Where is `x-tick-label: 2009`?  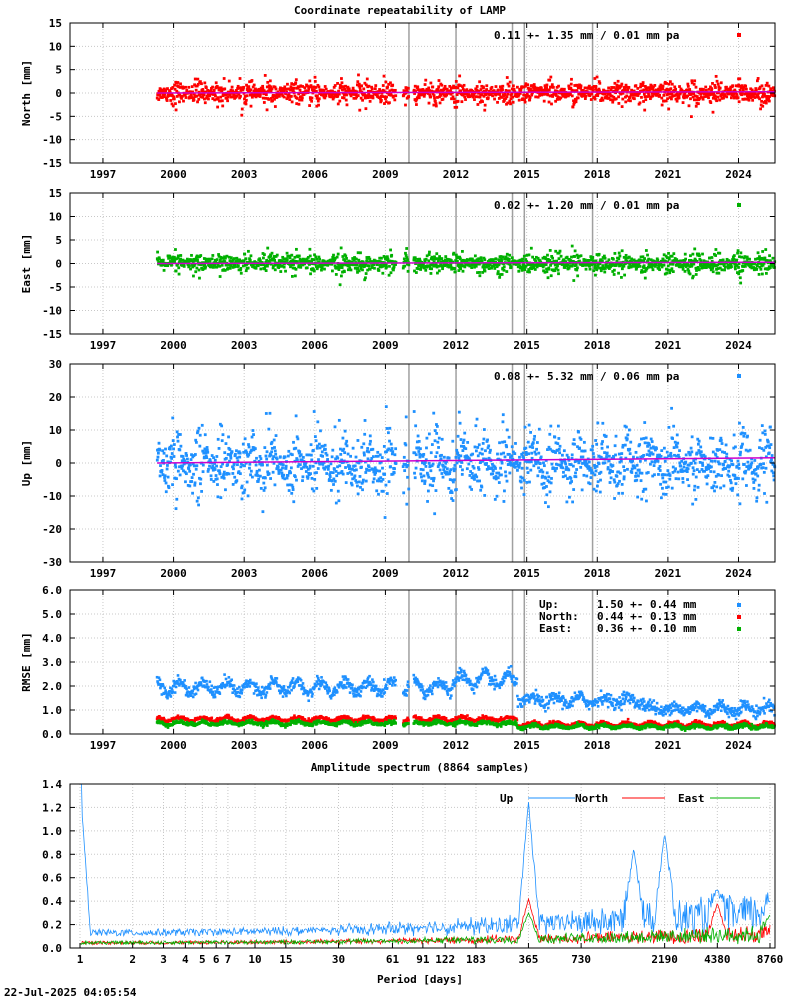 x-tick-label: 2009 is located at coordinates (385, 174).